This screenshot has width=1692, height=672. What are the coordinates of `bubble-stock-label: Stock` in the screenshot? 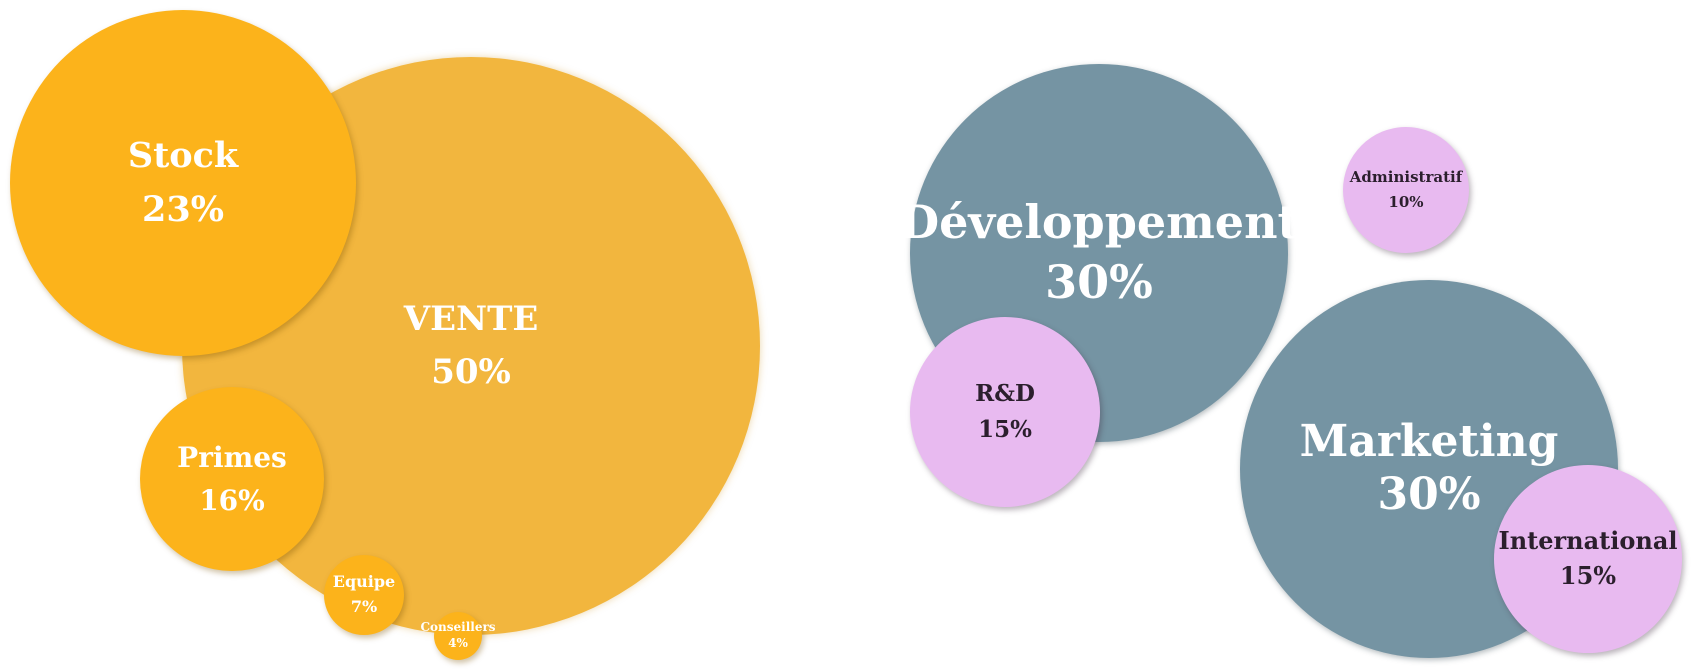 It's located at (183, 155).